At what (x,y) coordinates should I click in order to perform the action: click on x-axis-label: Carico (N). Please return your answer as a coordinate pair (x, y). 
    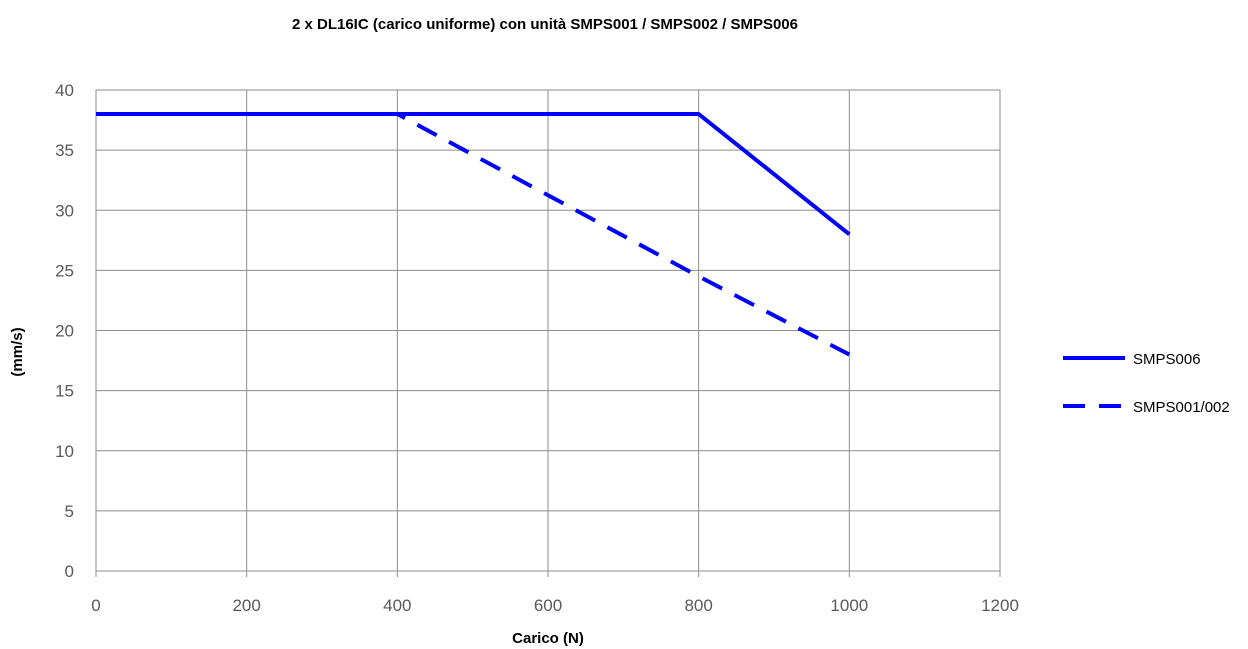
    Looking at the image, I should click on (548, 638).